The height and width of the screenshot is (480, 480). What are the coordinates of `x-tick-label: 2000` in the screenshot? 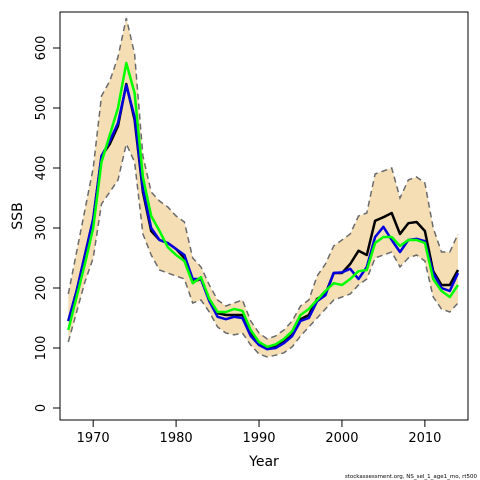 It's located at (341, 438).